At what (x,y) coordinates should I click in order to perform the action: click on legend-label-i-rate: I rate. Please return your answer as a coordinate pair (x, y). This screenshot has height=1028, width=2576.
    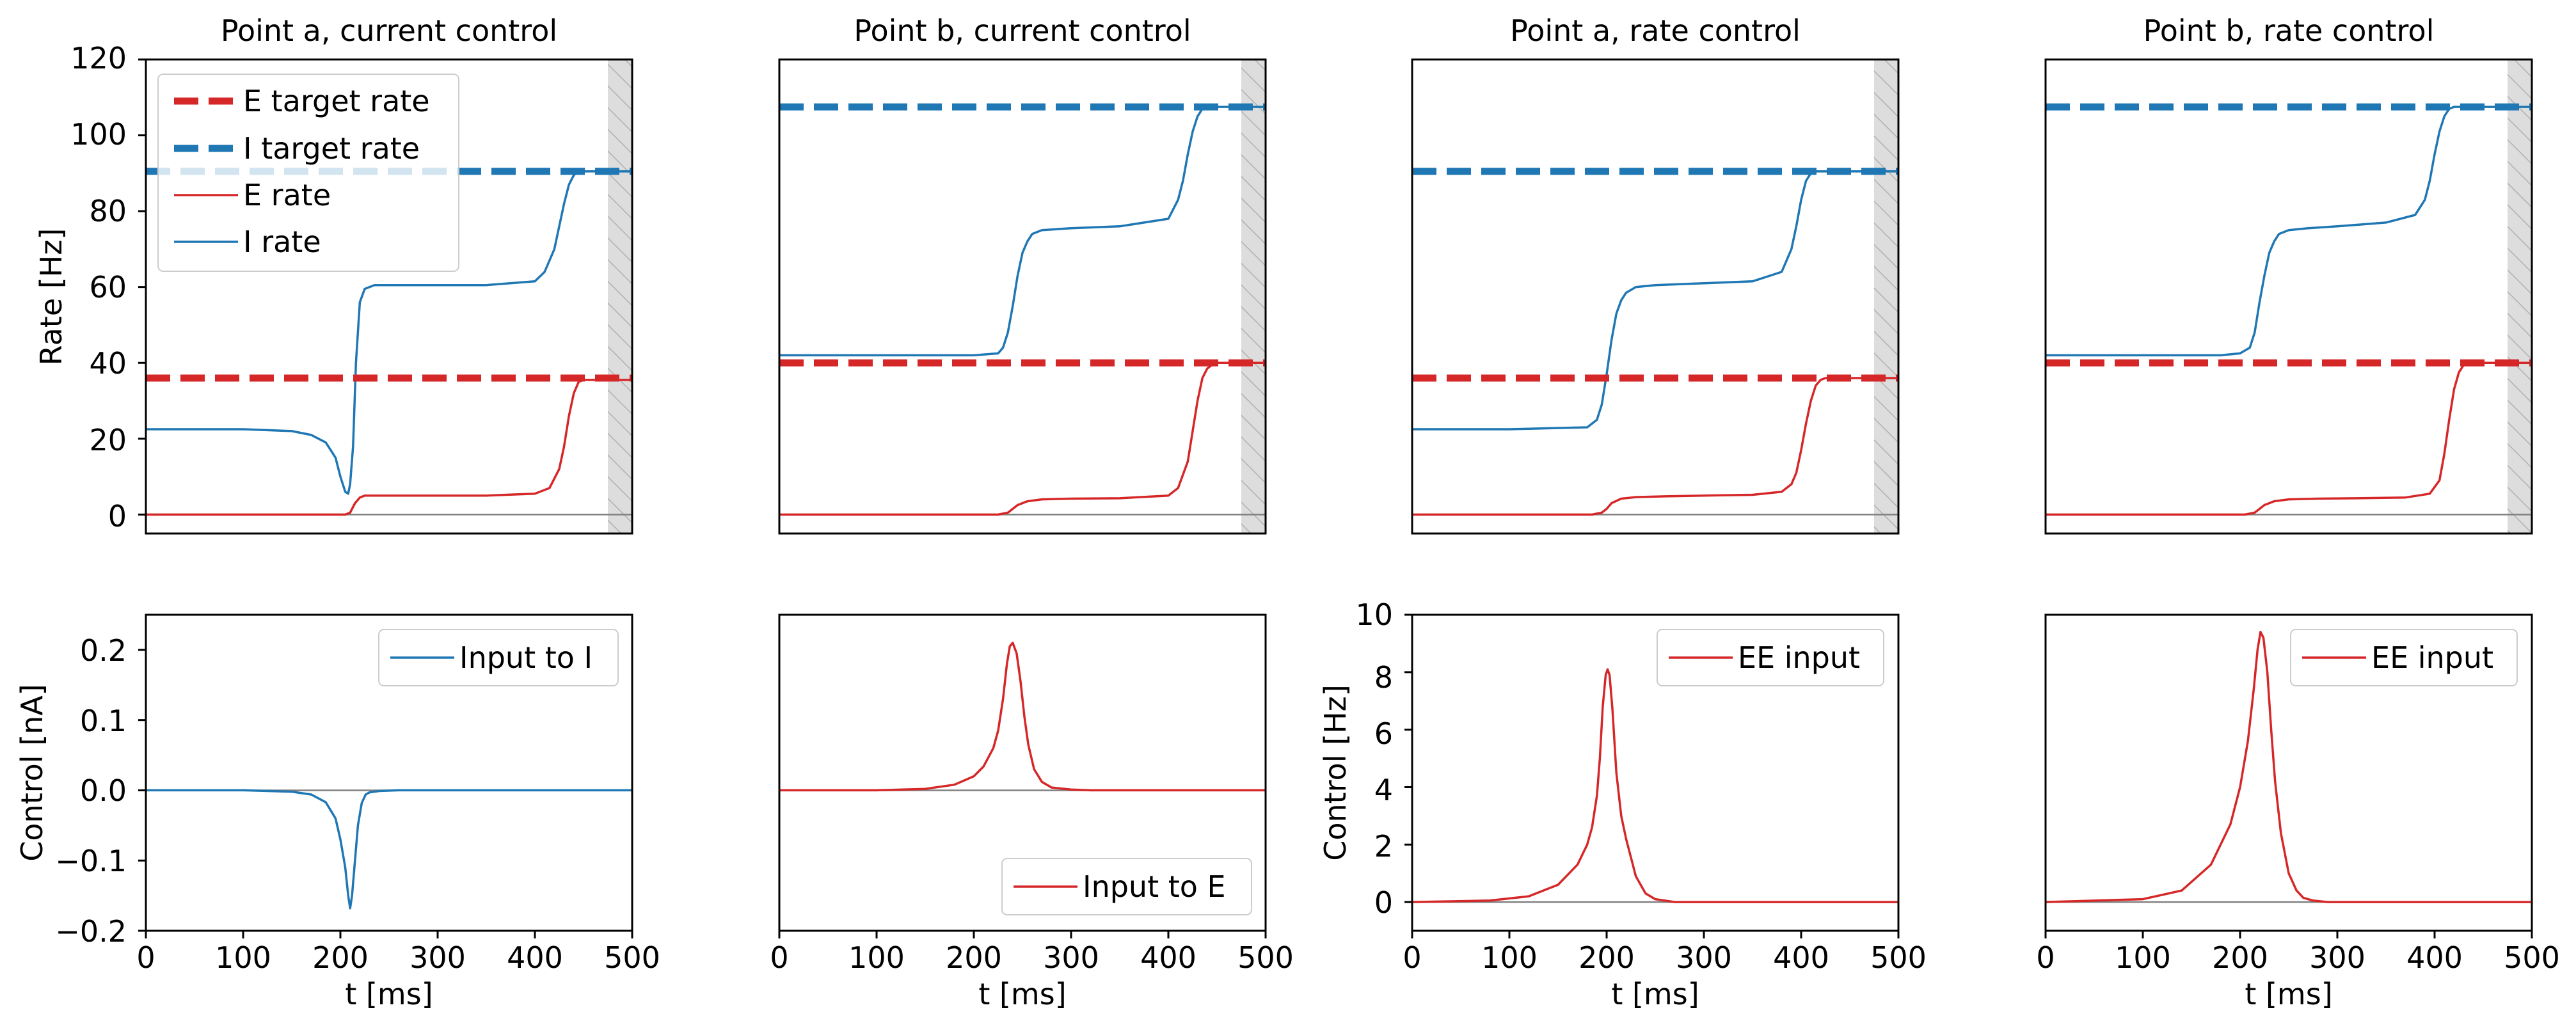
    Looking at the image, I should click on (282, 242).